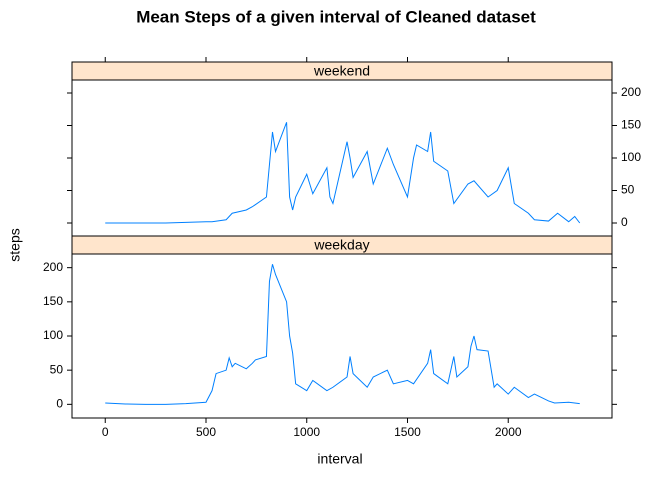  I want to click on x-axis-label: interval, so click(339, 459).